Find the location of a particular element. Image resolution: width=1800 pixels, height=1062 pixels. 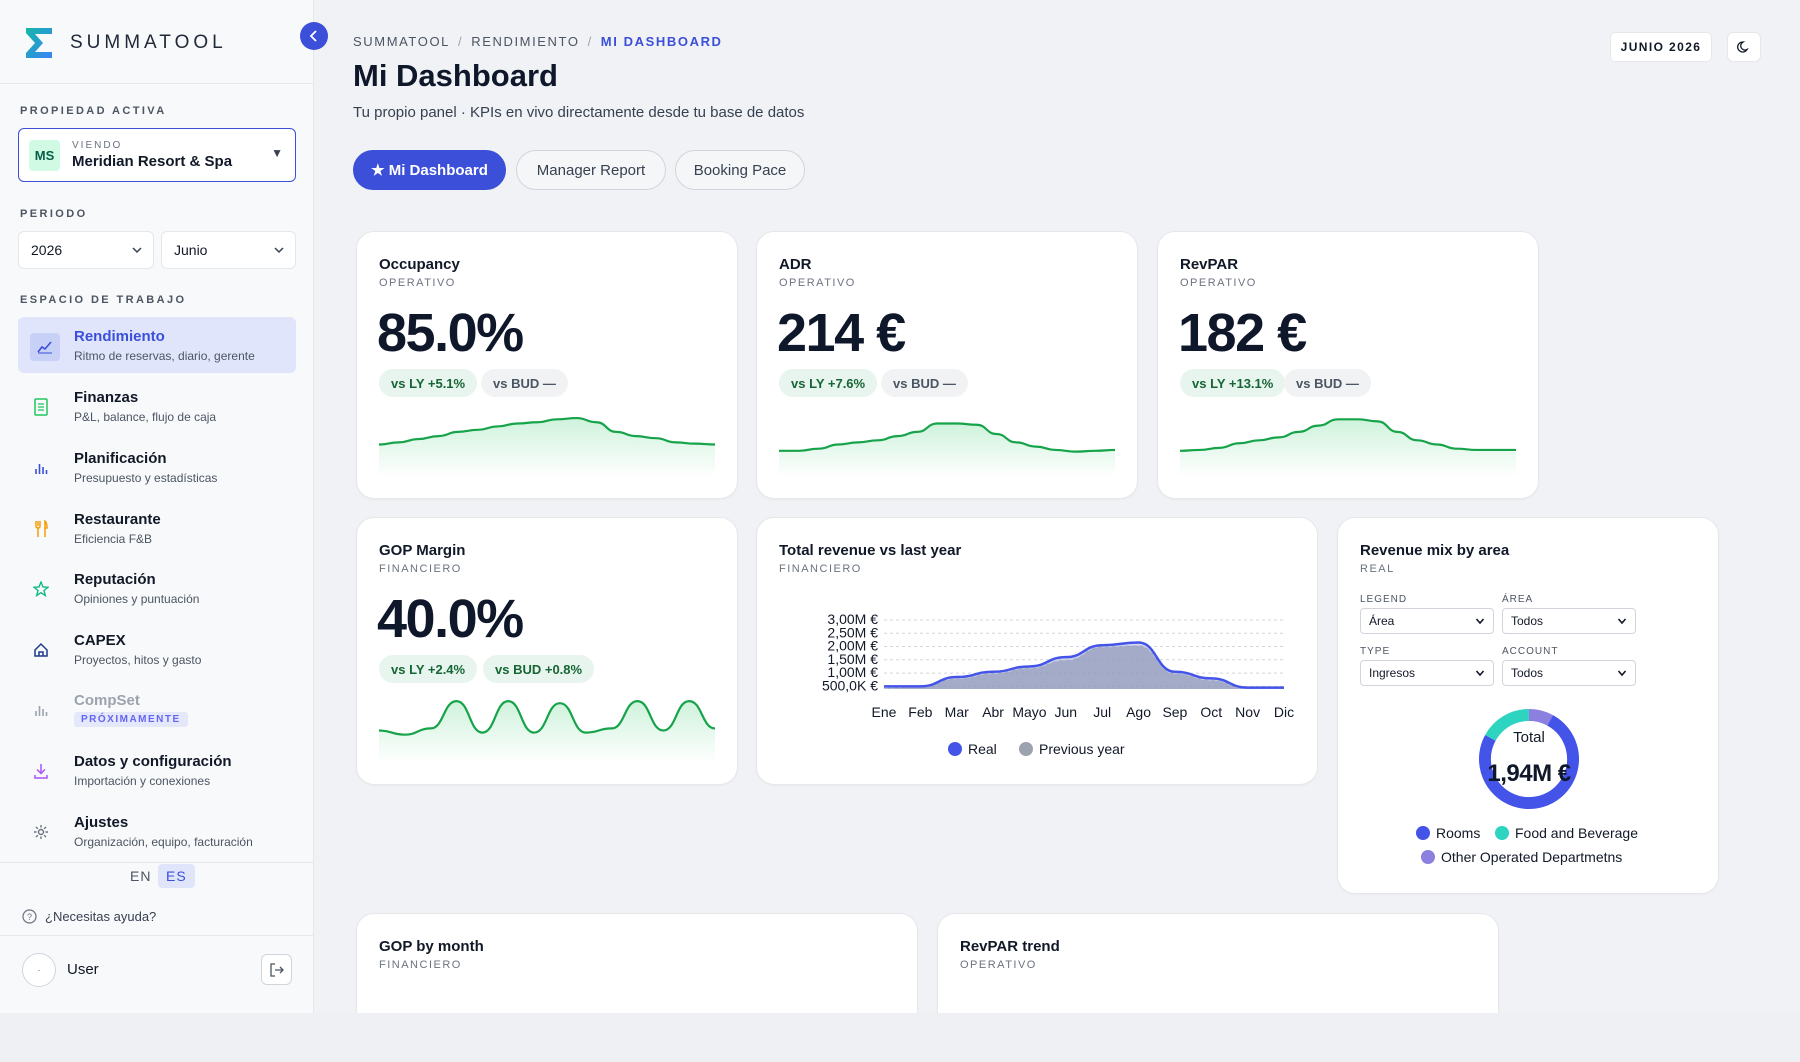

y-tick-label: 1,00M € is located at coordinates (852, 672).